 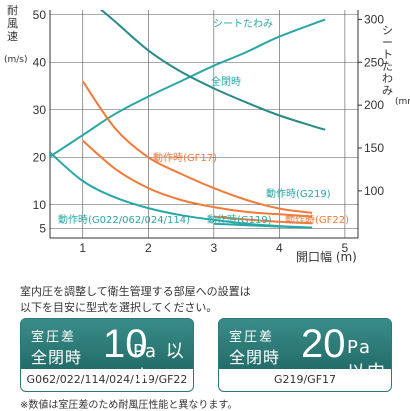 What do you see at coordinates (374, 105) in the screenshot?
I see `y-right-tick-label: 200` at bounding box center [374, 105].